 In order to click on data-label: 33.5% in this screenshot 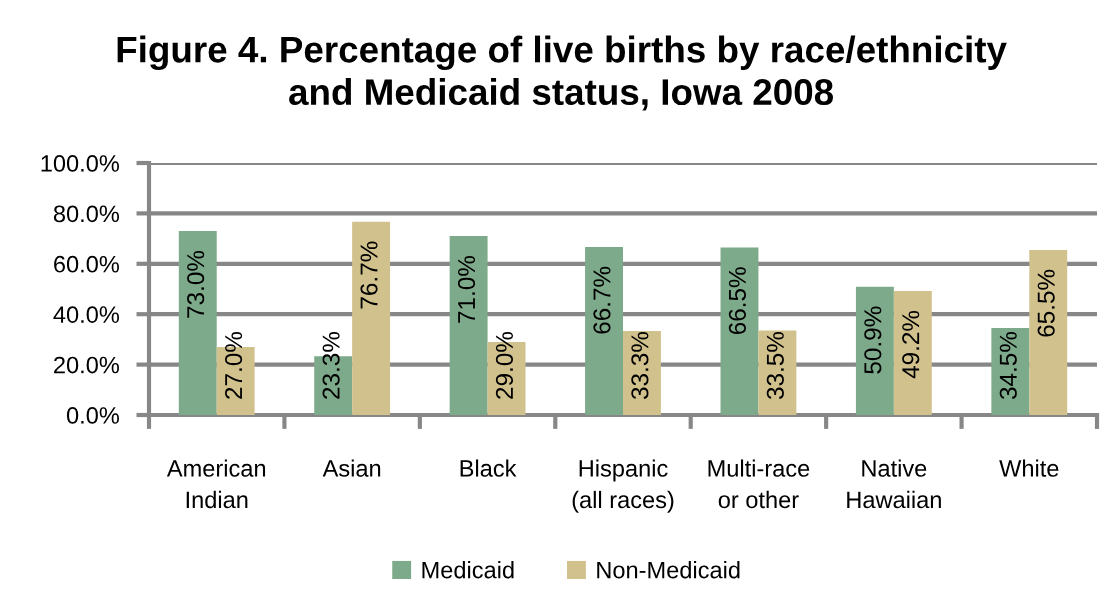, I will do `click(775, 365)`.